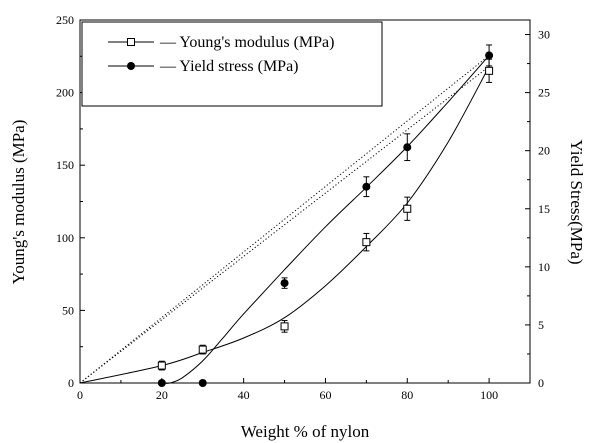 The height and width of the screenshot is (443, 591). I want to click on right-axis-ticks: 0 5 10 15 20 25 30, so click(537, 209).